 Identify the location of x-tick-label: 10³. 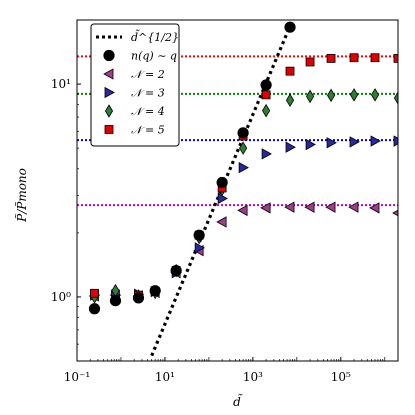
(253, 377).